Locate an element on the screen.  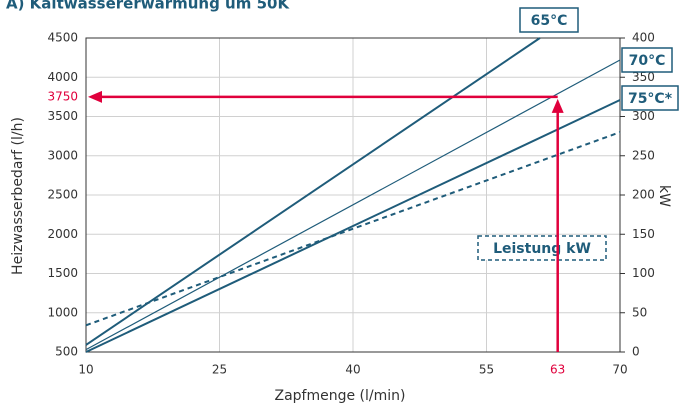
y-tick-label: 2000 is located at coordinates (62, 234).